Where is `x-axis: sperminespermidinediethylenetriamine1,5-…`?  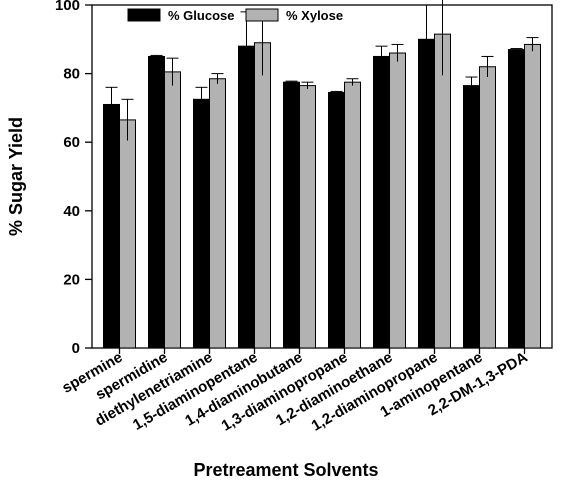
x-axis: sperminespermidinediethylenetriamine1,5-… is located at coordinates (295, 391).